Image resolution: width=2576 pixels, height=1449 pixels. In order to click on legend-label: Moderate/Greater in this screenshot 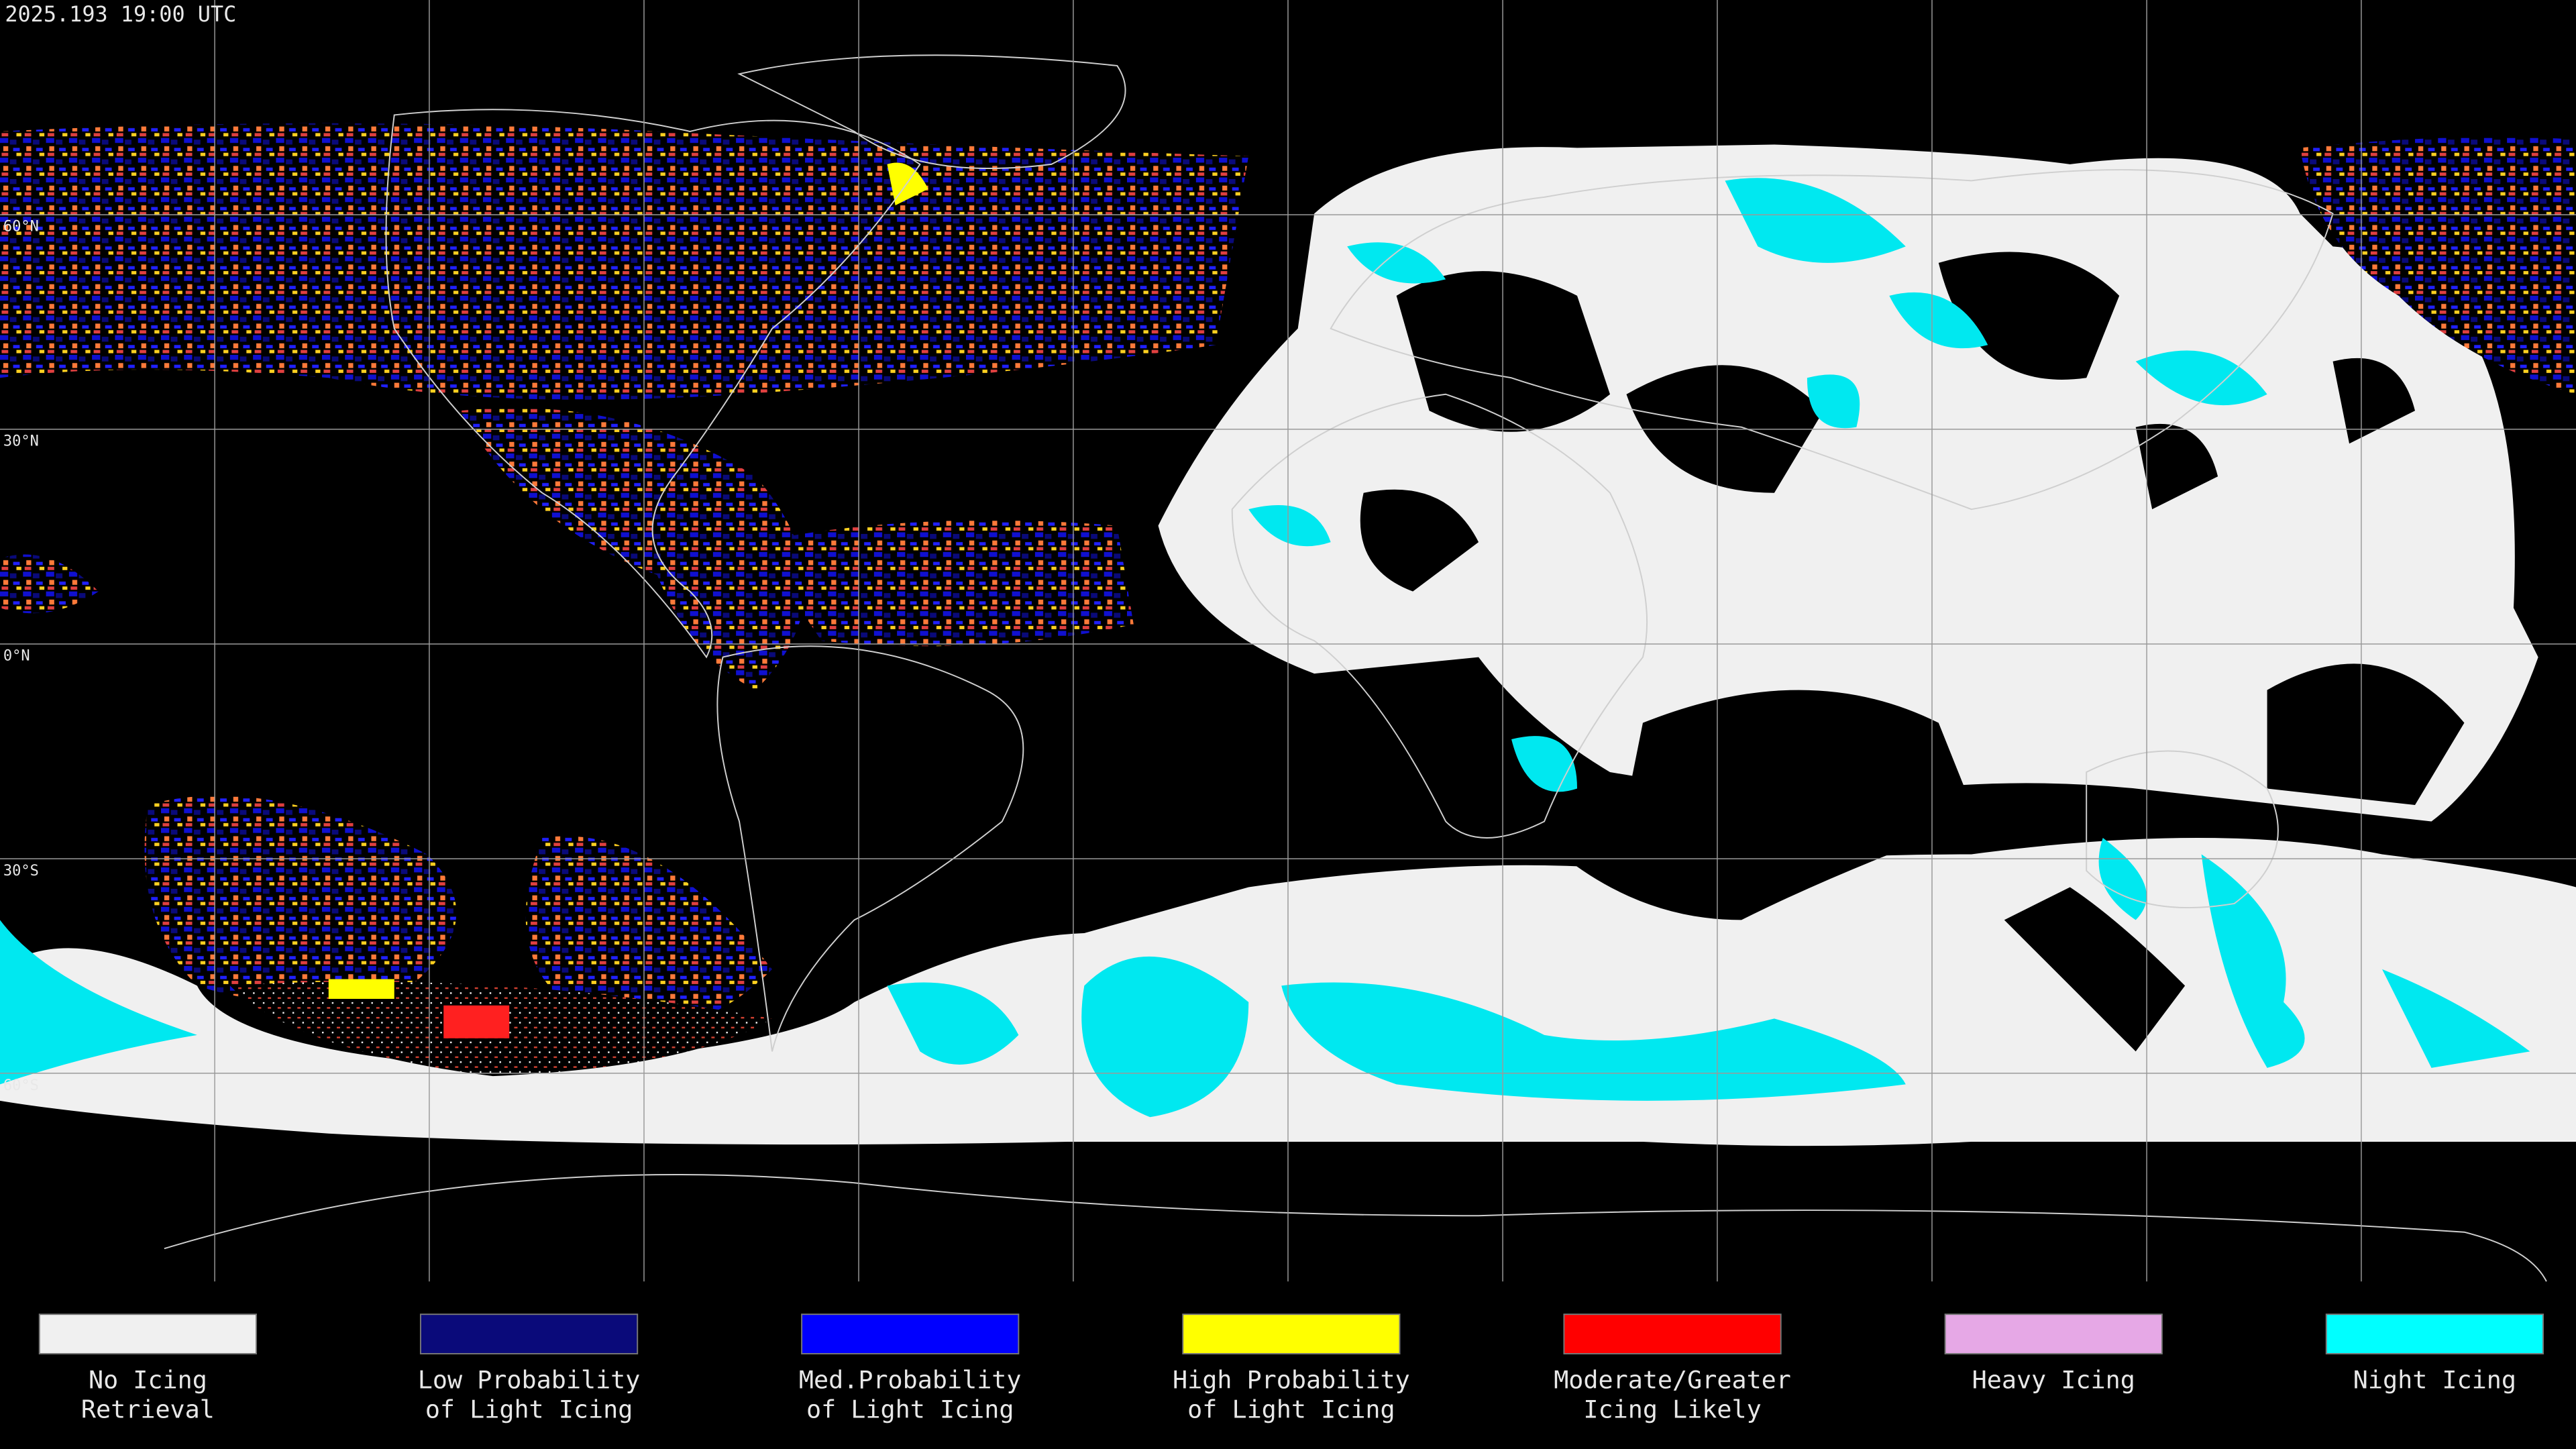, I will do `click(1672, 1379)`.